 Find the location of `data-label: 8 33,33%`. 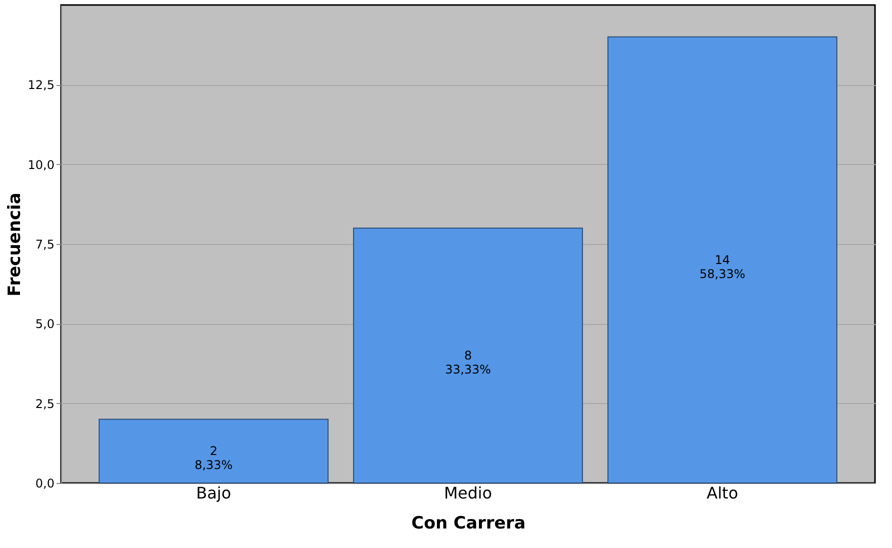

data-label: 8 33,33% is located at coordinates (468, 362).